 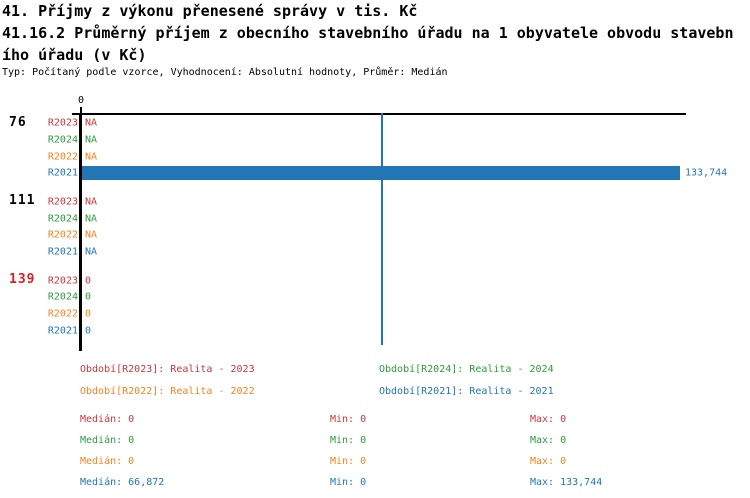 I want to click on legend-item-r2022: Období[R2022]: Realita - 2022, so click(x=167, y=391).